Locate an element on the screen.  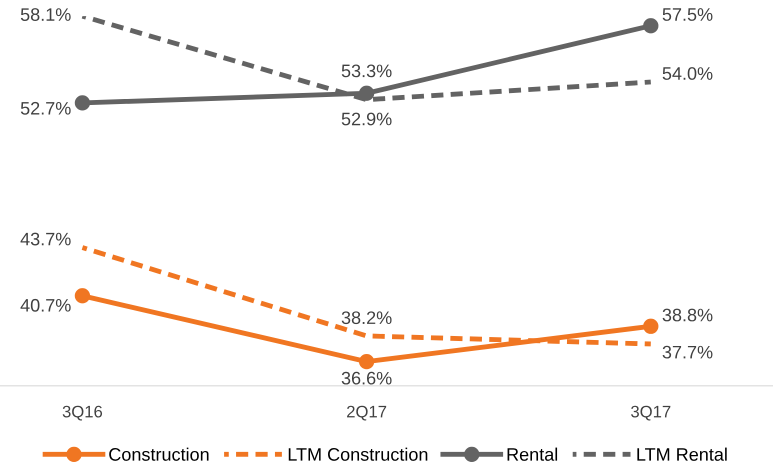
data-label: 43.7% is located at coordinates (45, 239).